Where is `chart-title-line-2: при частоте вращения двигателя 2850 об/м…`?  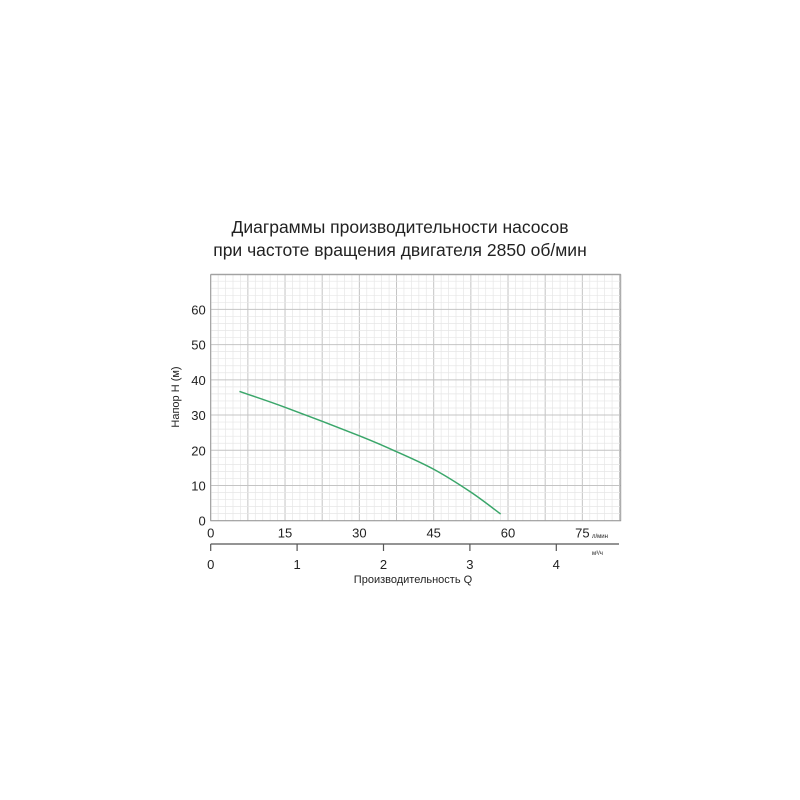 chart-title-line-2: при частоте вращения двигателя 2850 об/м… is located at coordinates (400, 250).